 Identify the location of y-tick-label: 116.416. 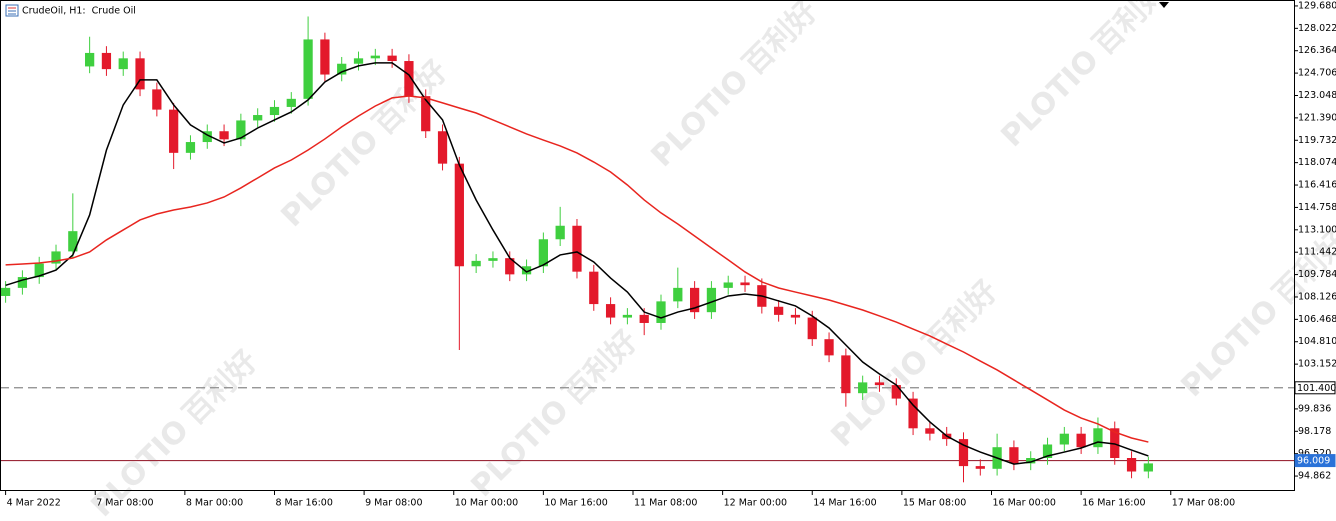
(1317, 185).